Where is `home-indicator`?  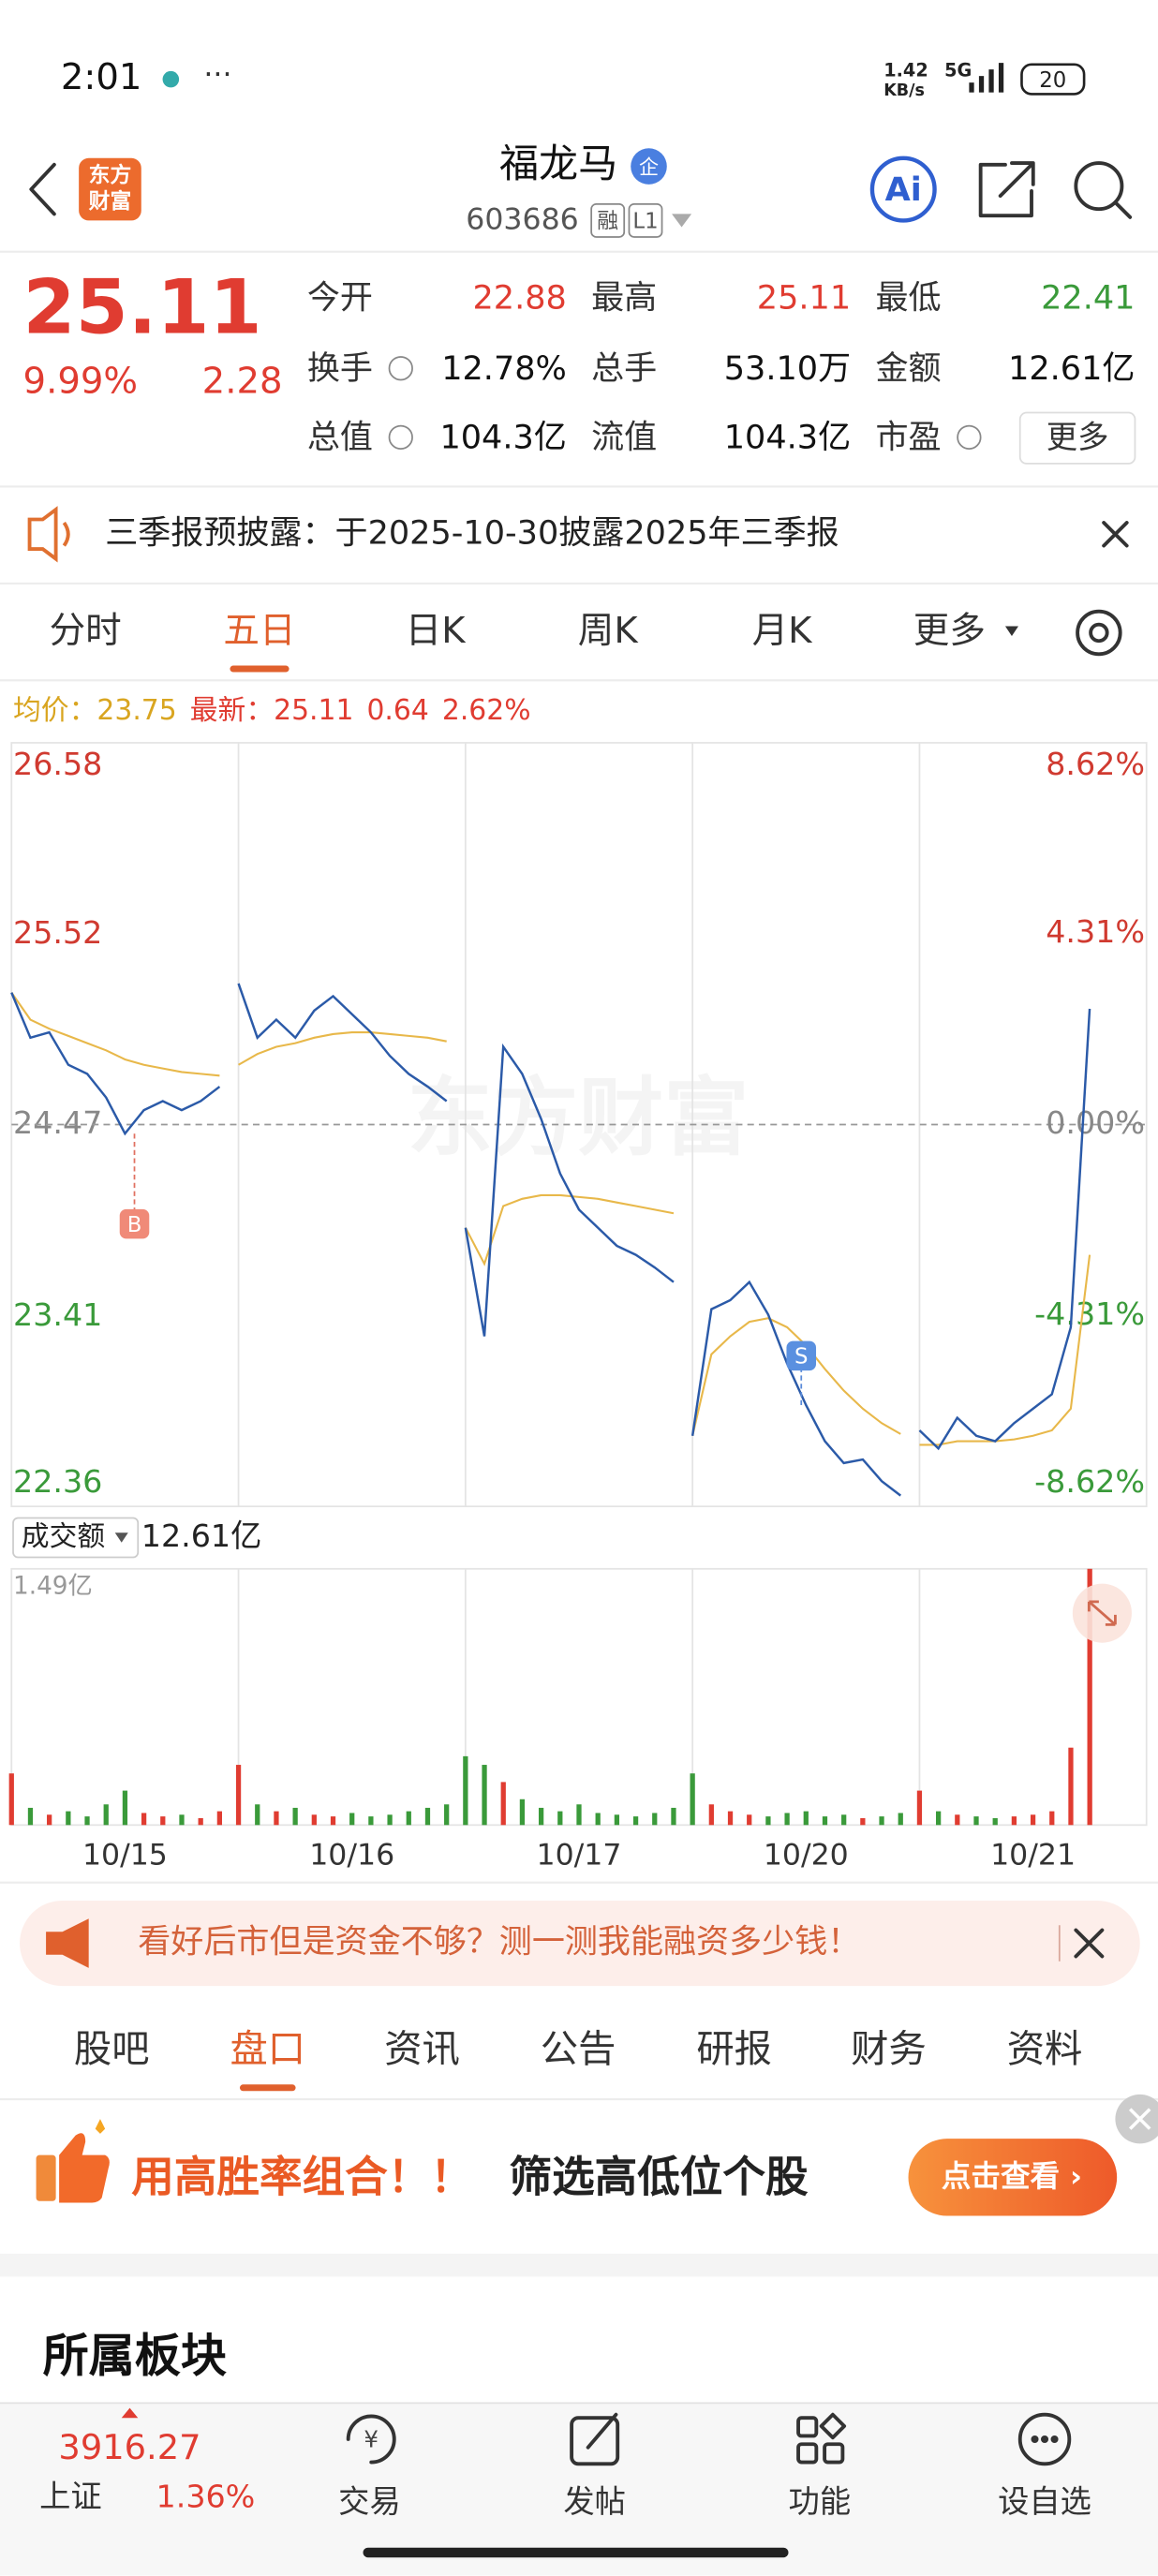 home-indicator is located at coordinates (576, 2552).